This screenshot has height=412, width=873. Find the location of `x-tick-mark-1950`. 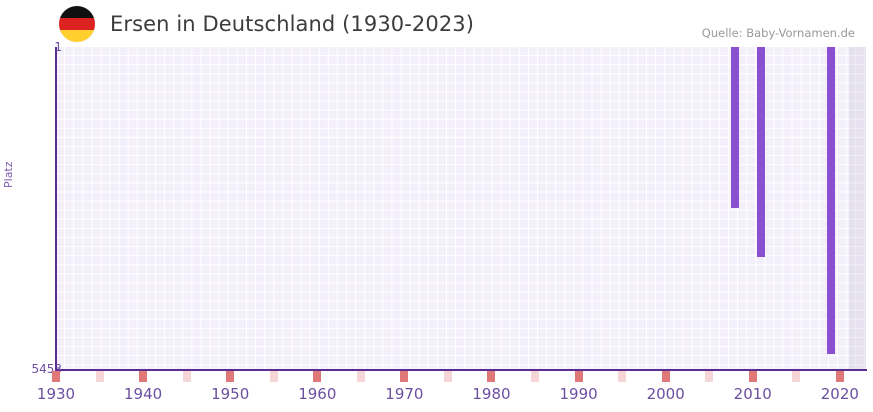

x-tick-mark-1950 is located at coordinates (230, 376).